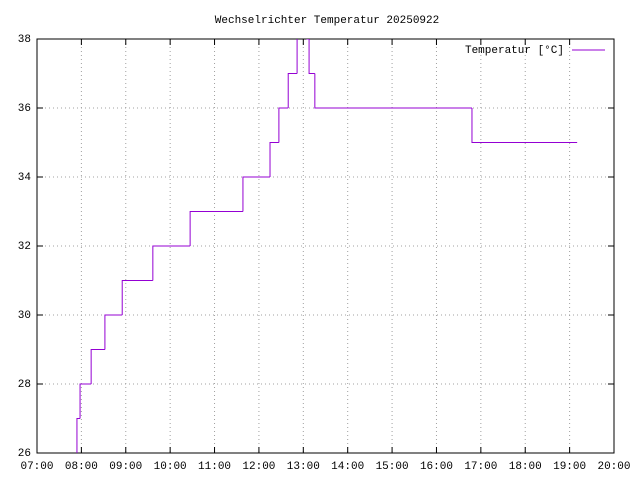 This screenshot has width=640, height=480. I want to click on x-tick-label: 09:00, so click(125, 467).